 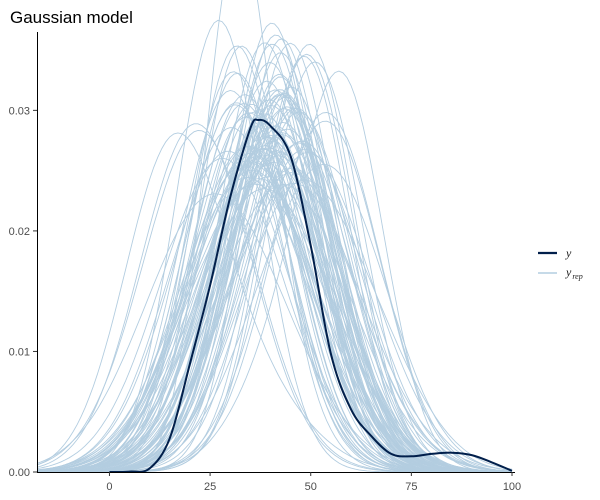 What do you see at coordinates (19, 111) in the screenshot?
I see `y-tick-label: 0.03` at bounding box center [19, 111].